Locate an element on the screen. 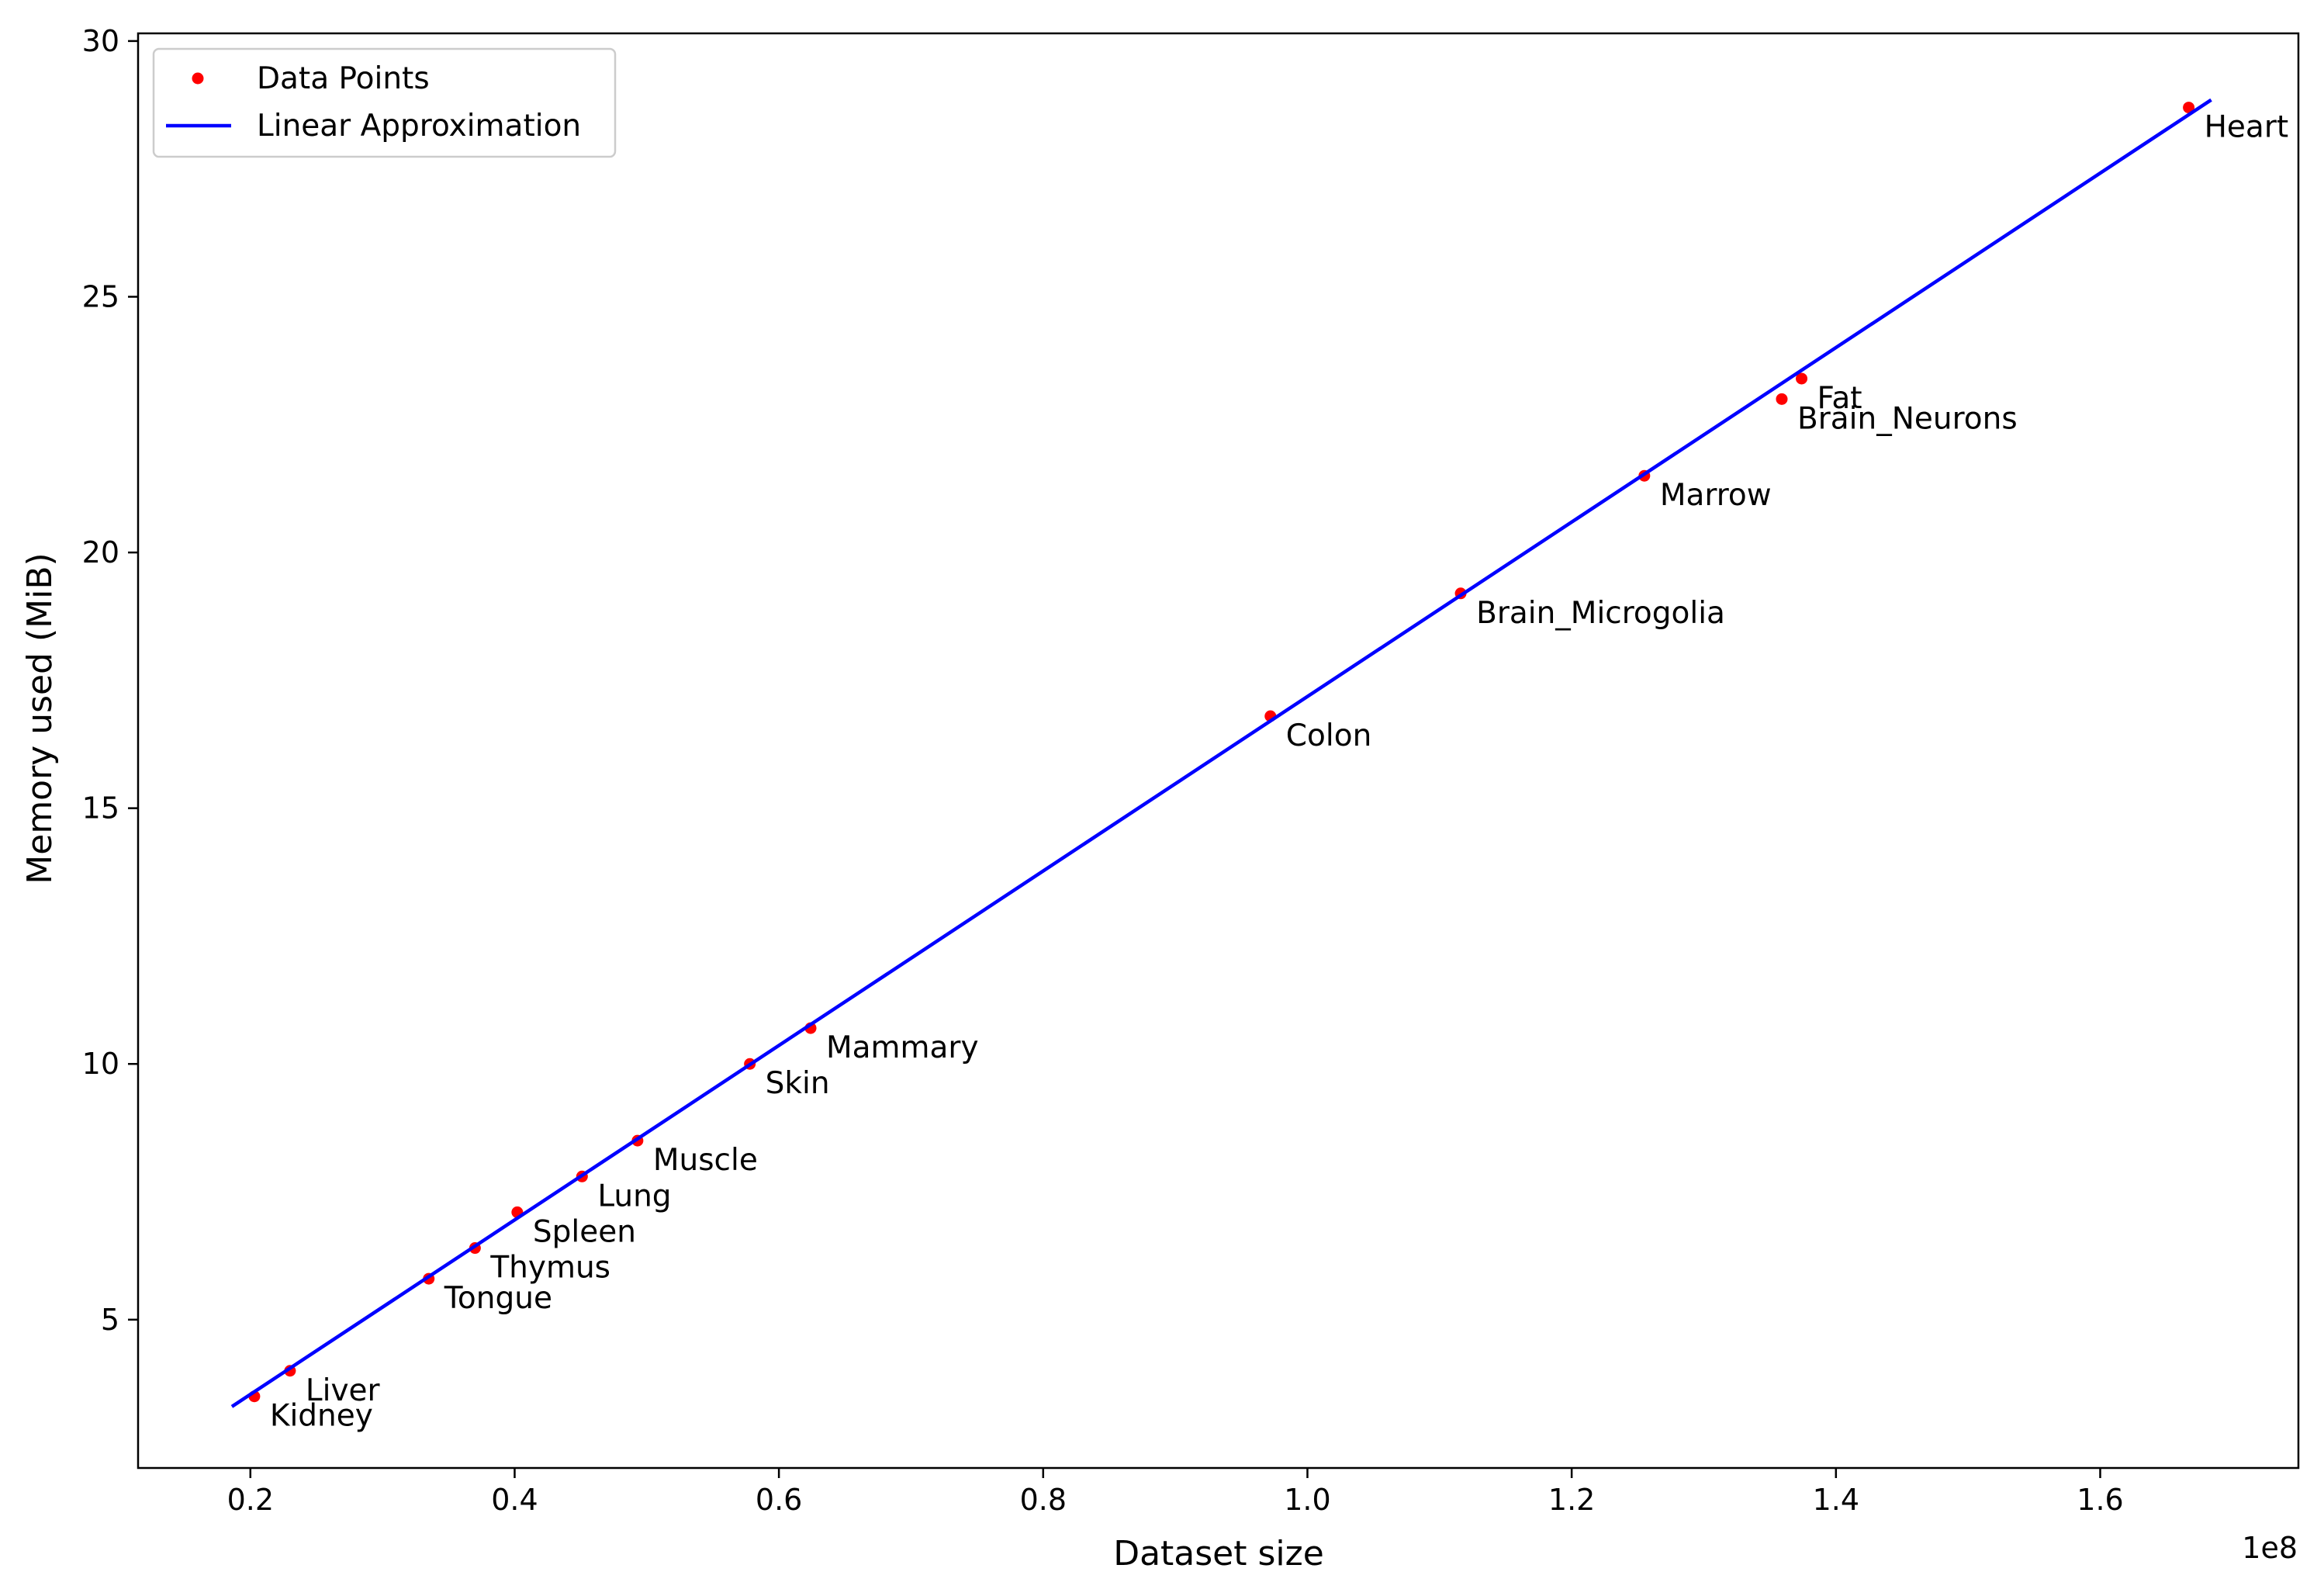  point-label-thymus: Thymus is located at coordinates (549, 1268).